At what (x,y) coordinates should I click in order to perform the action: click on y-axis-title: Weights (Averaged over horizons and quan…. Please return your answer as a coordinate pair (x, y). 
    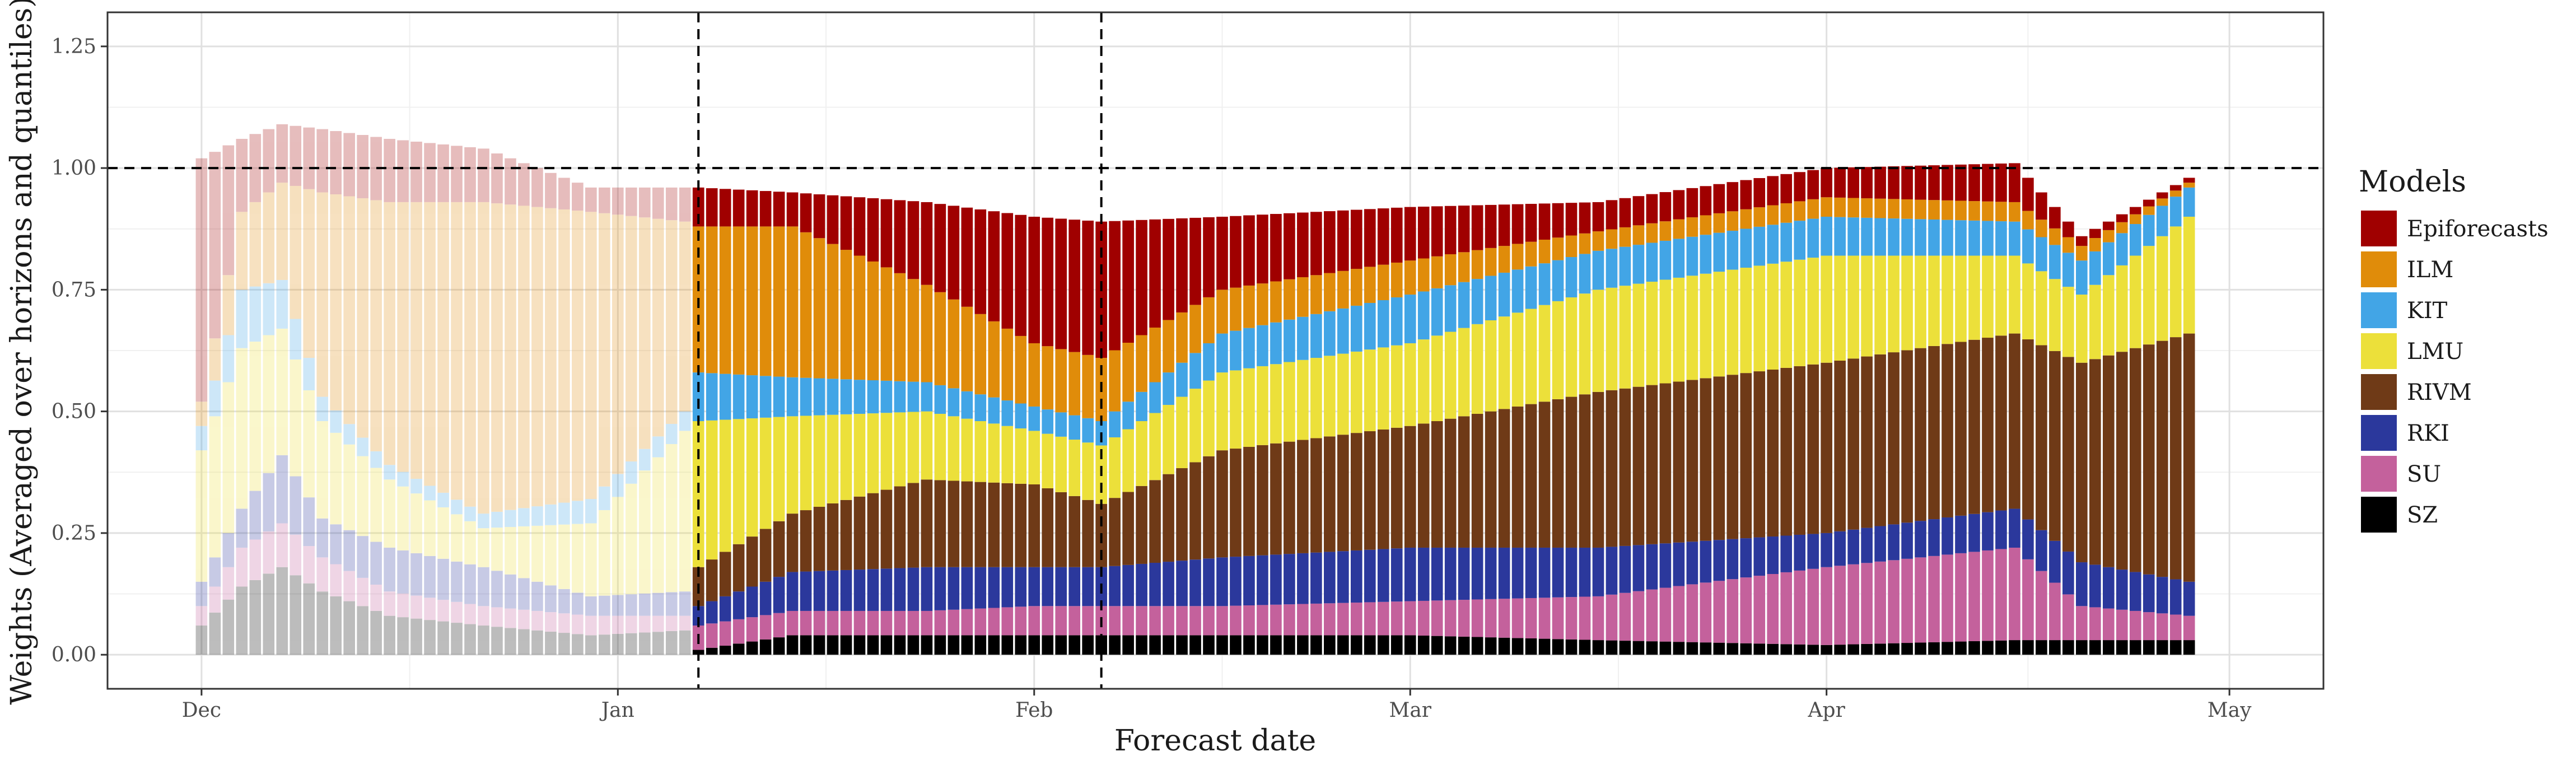
    Looking at the image, I should click on (22, 353).